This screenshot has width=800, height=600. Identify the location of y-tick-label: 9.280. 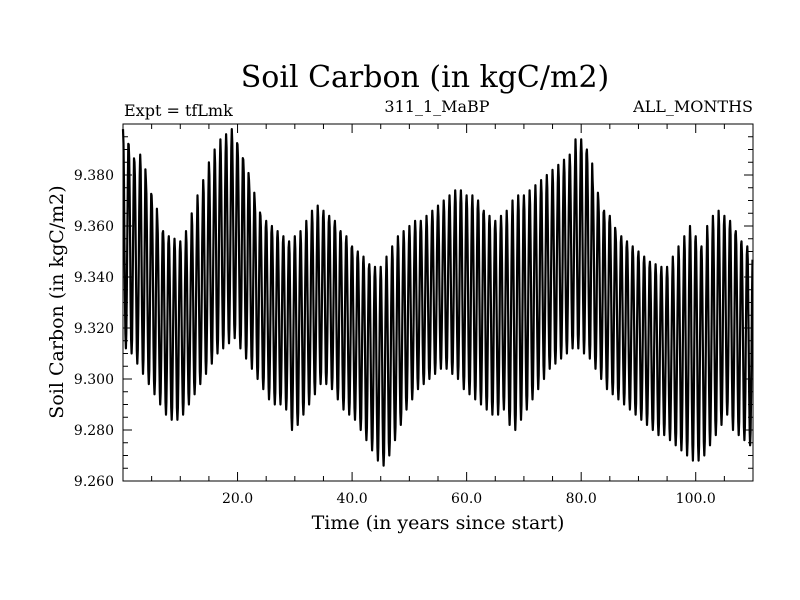
(94, 431).